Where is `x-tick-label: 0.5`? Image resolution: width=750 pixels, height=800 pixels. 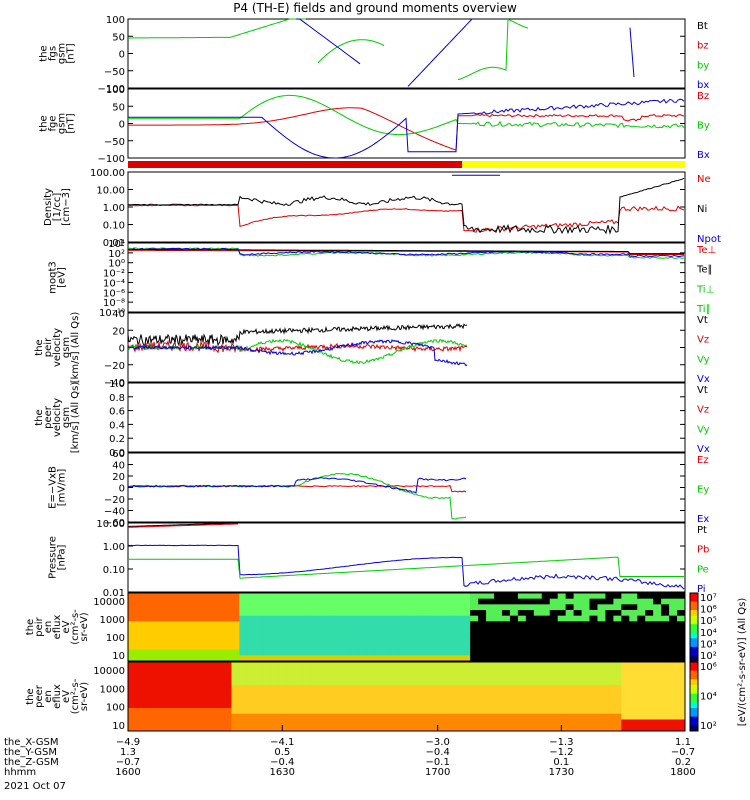
x-tick-label: 0.5 is located at coordinates (282, 752).